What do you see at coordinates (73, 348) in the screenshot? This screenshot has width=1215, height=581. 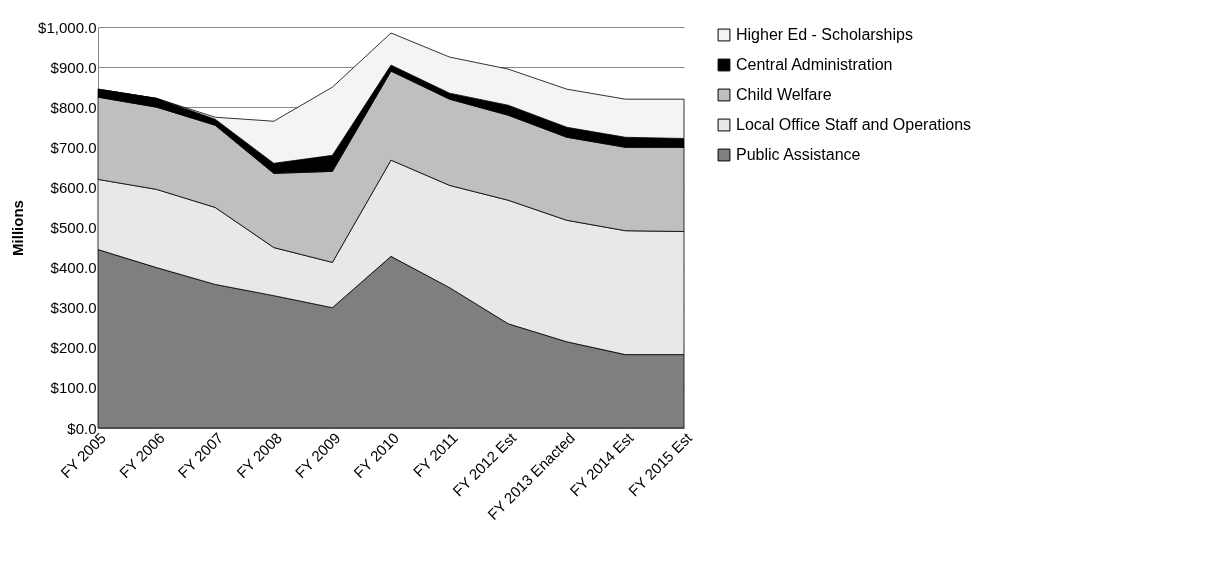 I see `y-tick-label: $200.0` at bounding box center [73, 348].